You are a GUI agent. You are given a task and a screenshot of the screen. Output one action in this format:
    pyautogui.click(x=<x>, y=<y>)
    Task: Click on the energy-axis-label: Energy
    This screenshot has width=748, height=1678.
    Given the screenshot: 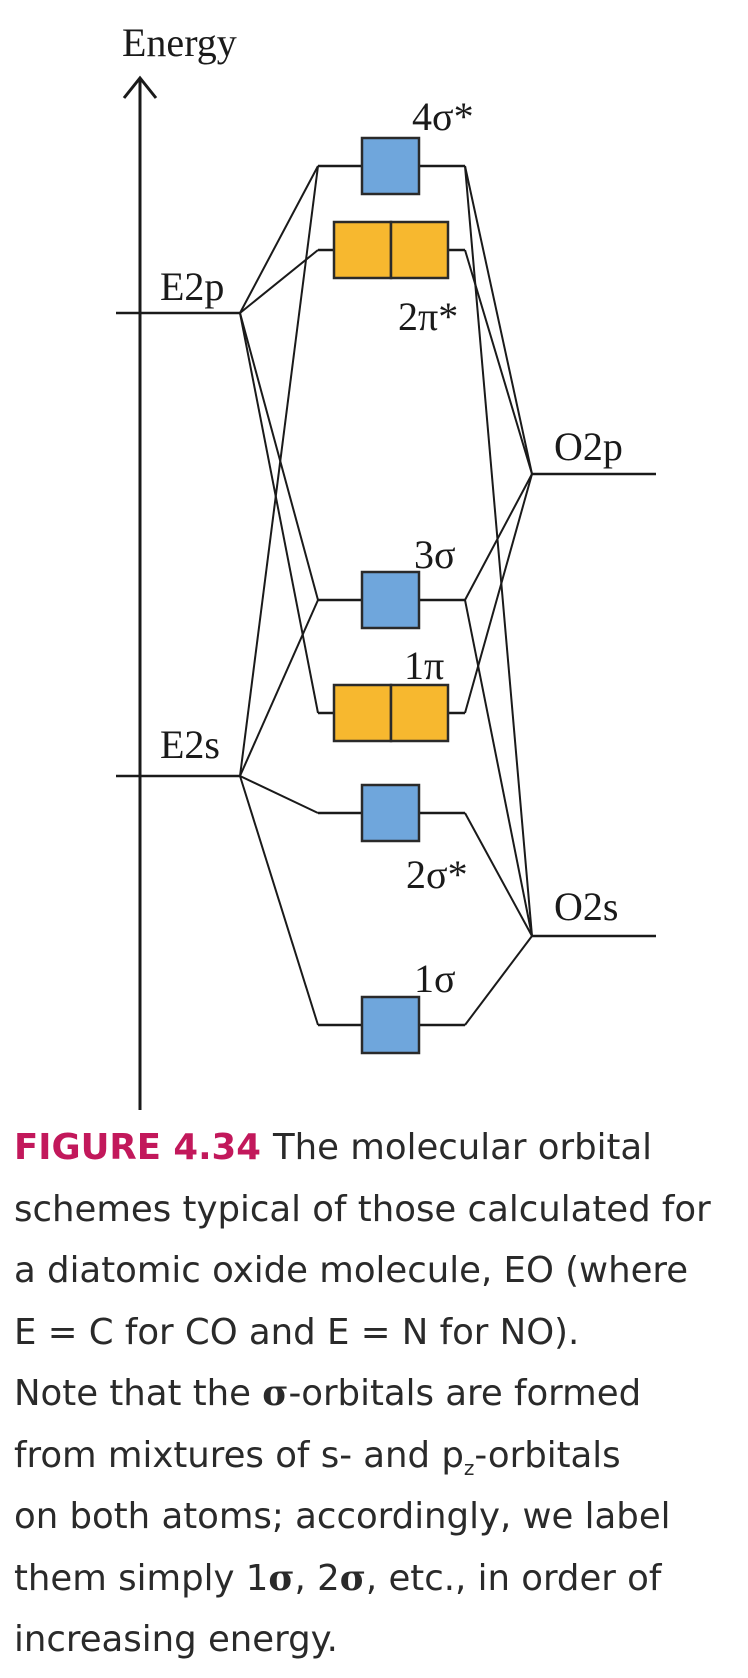 What is the action you would take?
    pyautogui.click(x=179, y=42)
    